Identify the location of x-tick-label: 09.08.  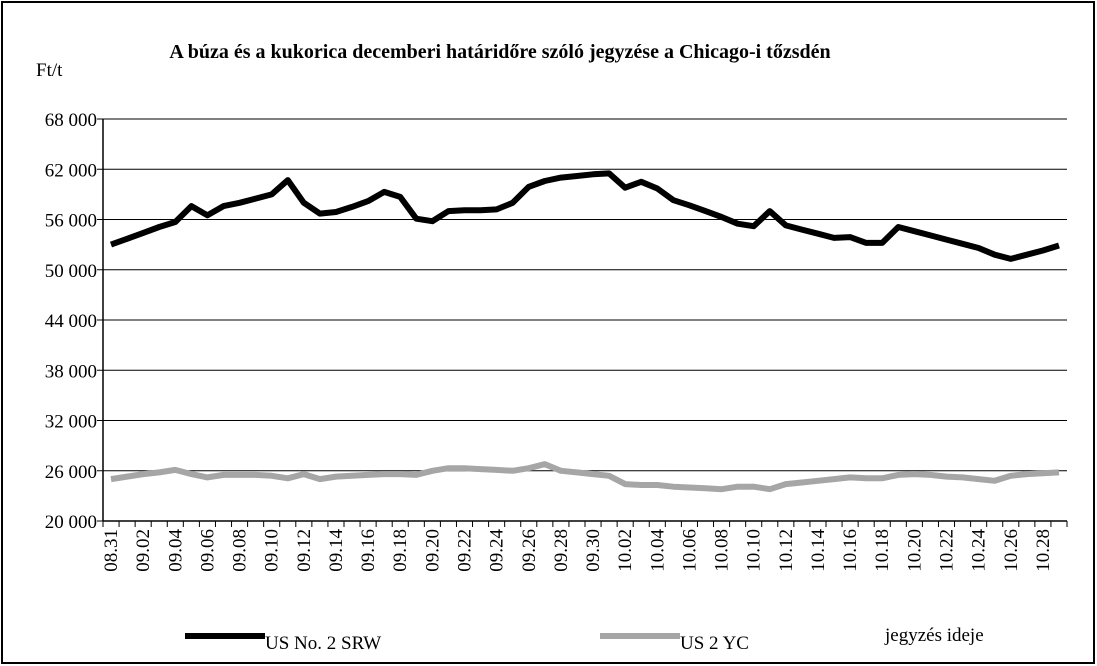
(240, 550).